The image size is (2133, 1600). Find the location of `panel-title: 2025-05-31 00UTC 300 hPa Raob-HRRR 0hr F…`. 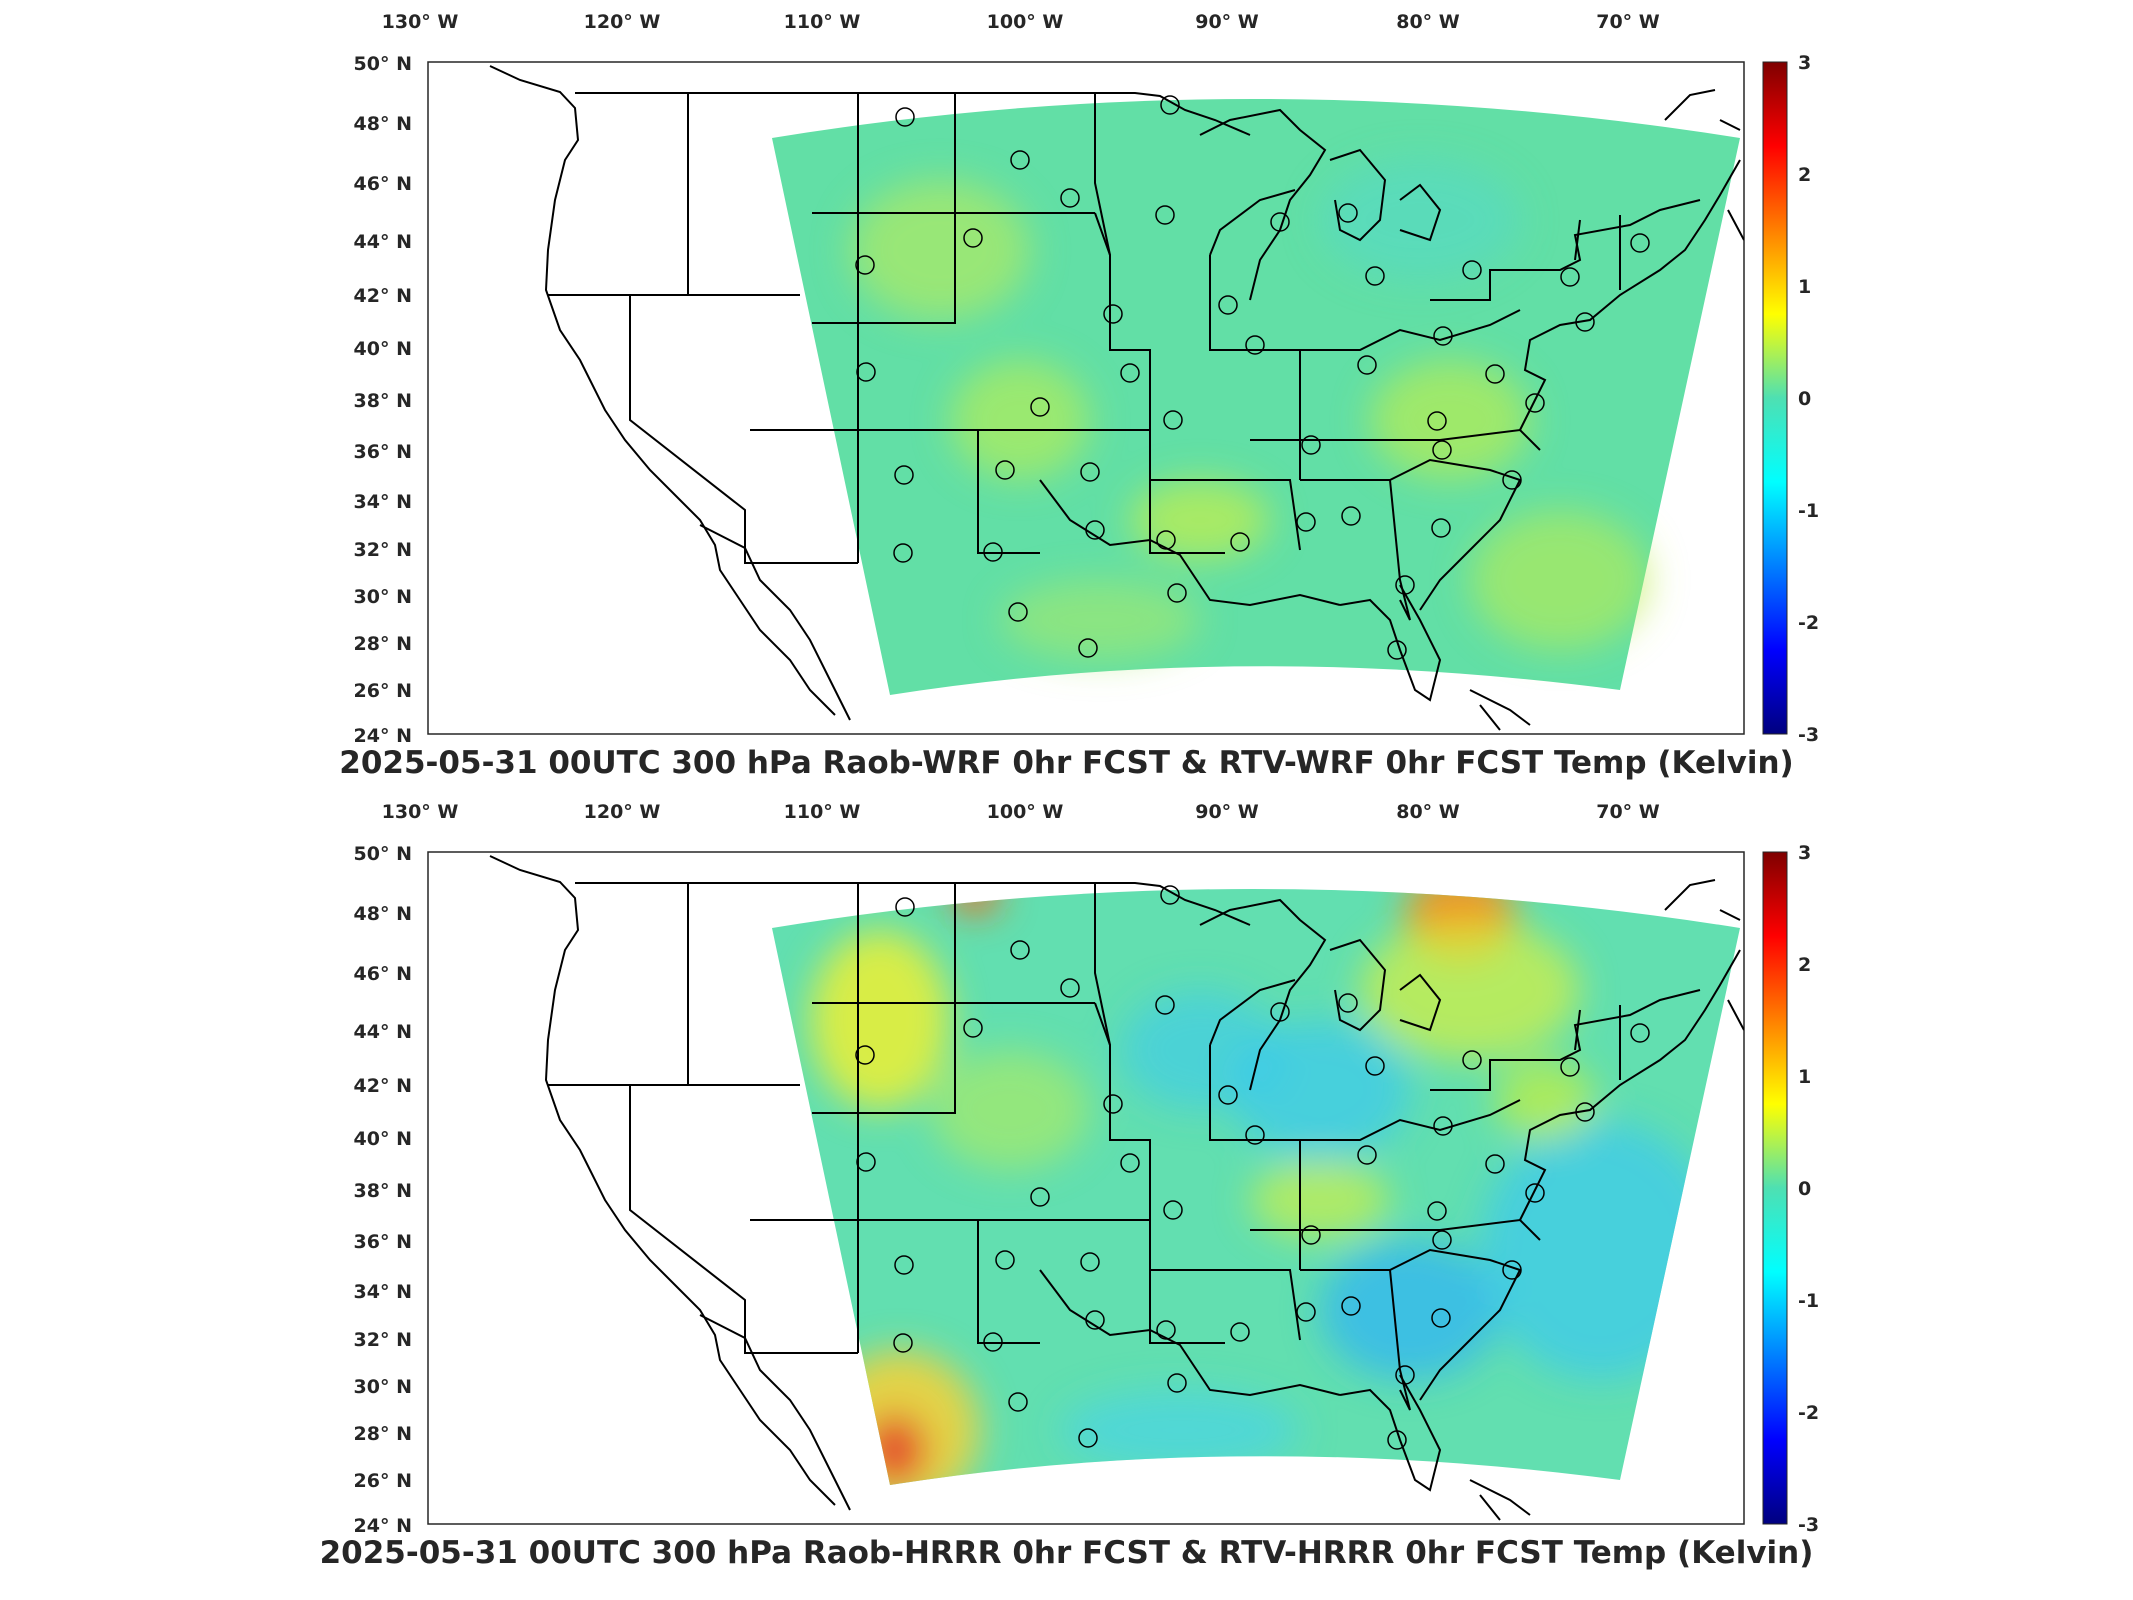

panel-title: 2025-05-31 00UTC 300 hPa Raob-HRRR 0hr F… is located at coordinates (1066, 1553).